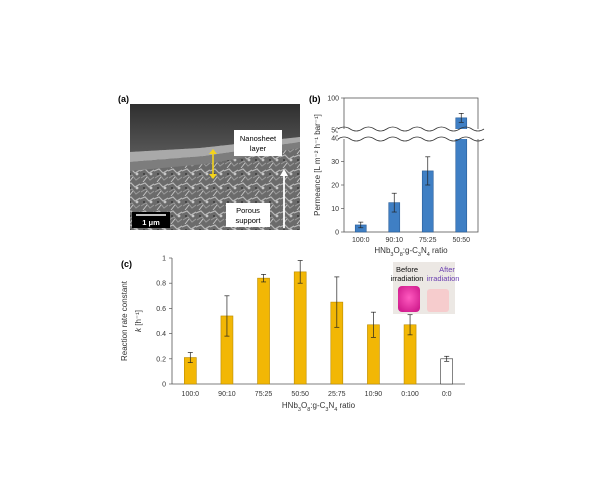  Describe the element at coordinates (410, 394) in the screenshot. I see `xtick-label-c: 0:100` at that location.